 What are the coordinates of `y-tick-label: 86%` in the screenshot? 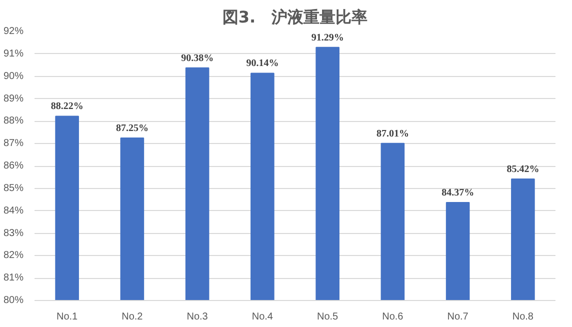 It's located at (13, 166).